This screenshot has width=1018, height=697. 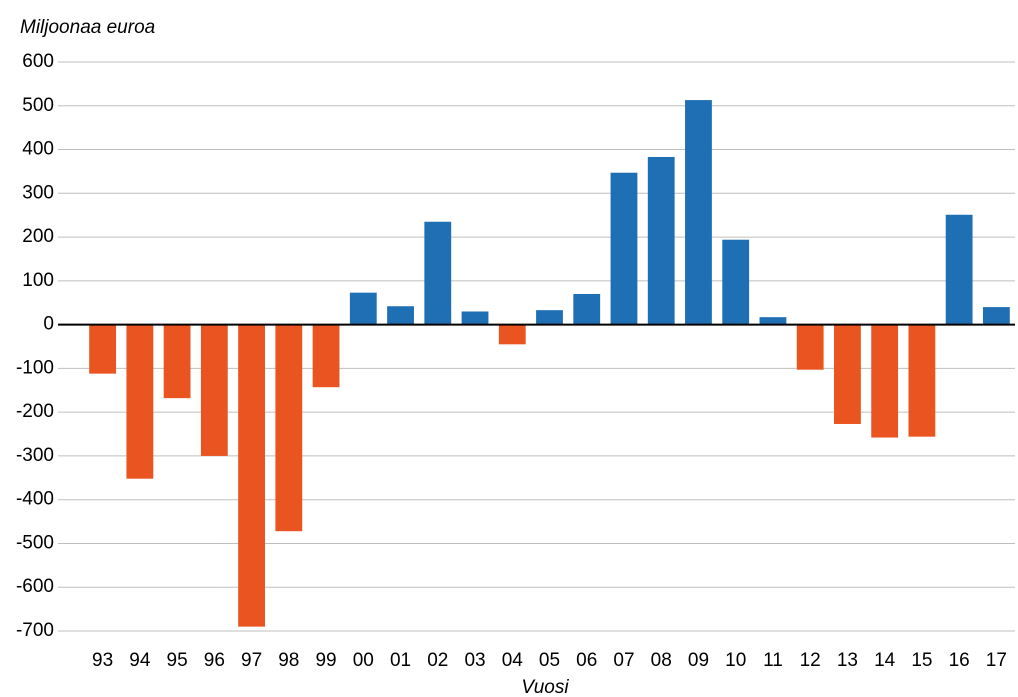 I want to click on y-tick-label: 0, so click(x=48, y=324).